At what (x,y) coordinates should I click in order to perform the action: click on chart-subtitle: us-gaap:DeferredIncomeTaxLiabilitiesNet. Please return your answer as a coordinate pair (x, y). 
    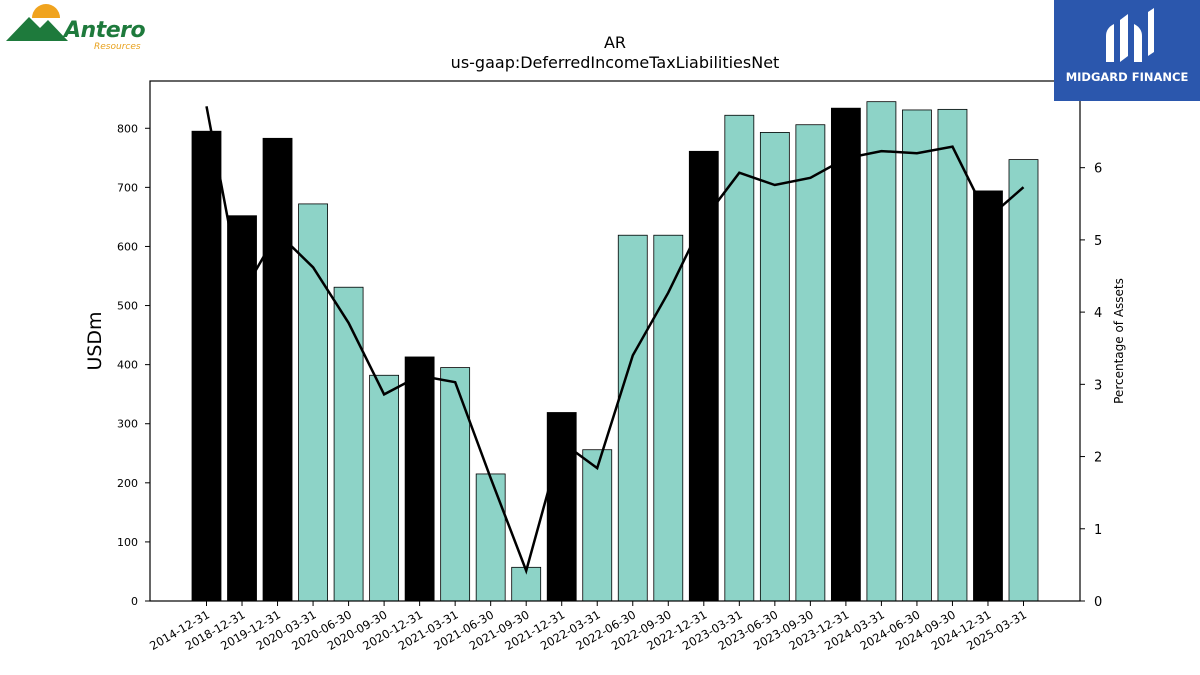
    Looking at the image, I should click on (615, 62).